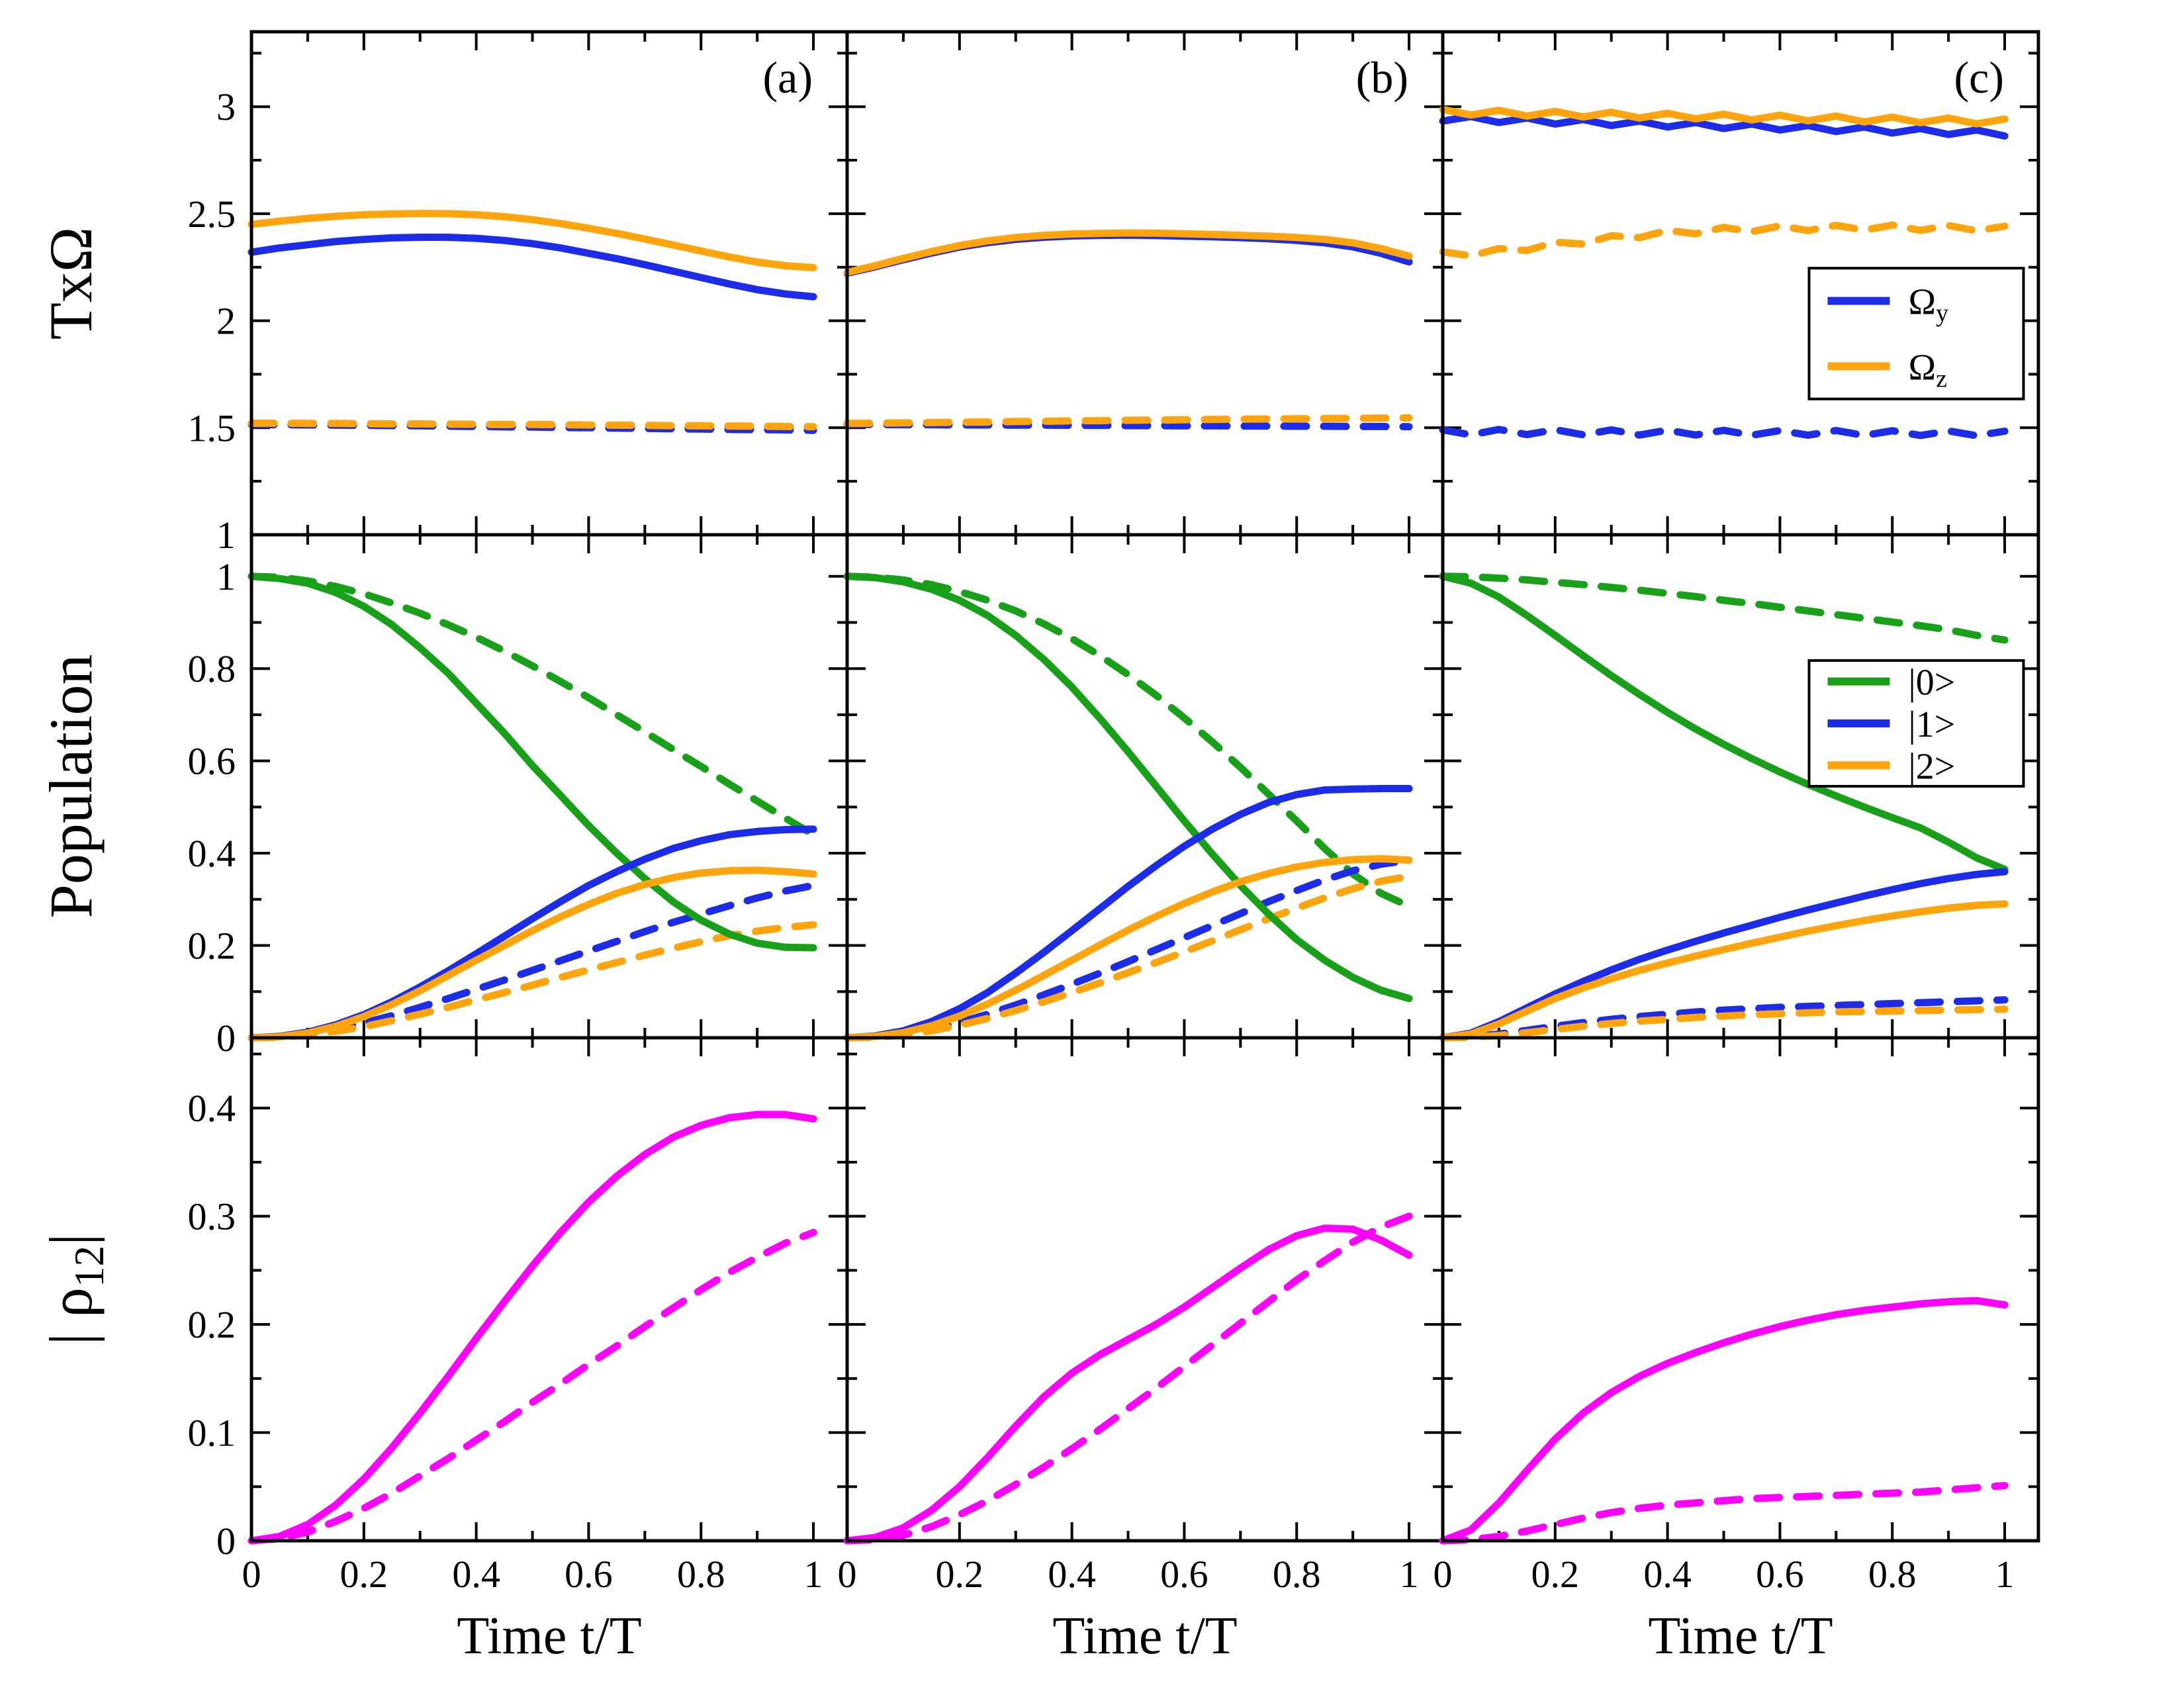 The image size is (2184, 1691). I want to click on y-tick-label: 2.5, so click(212, 214).